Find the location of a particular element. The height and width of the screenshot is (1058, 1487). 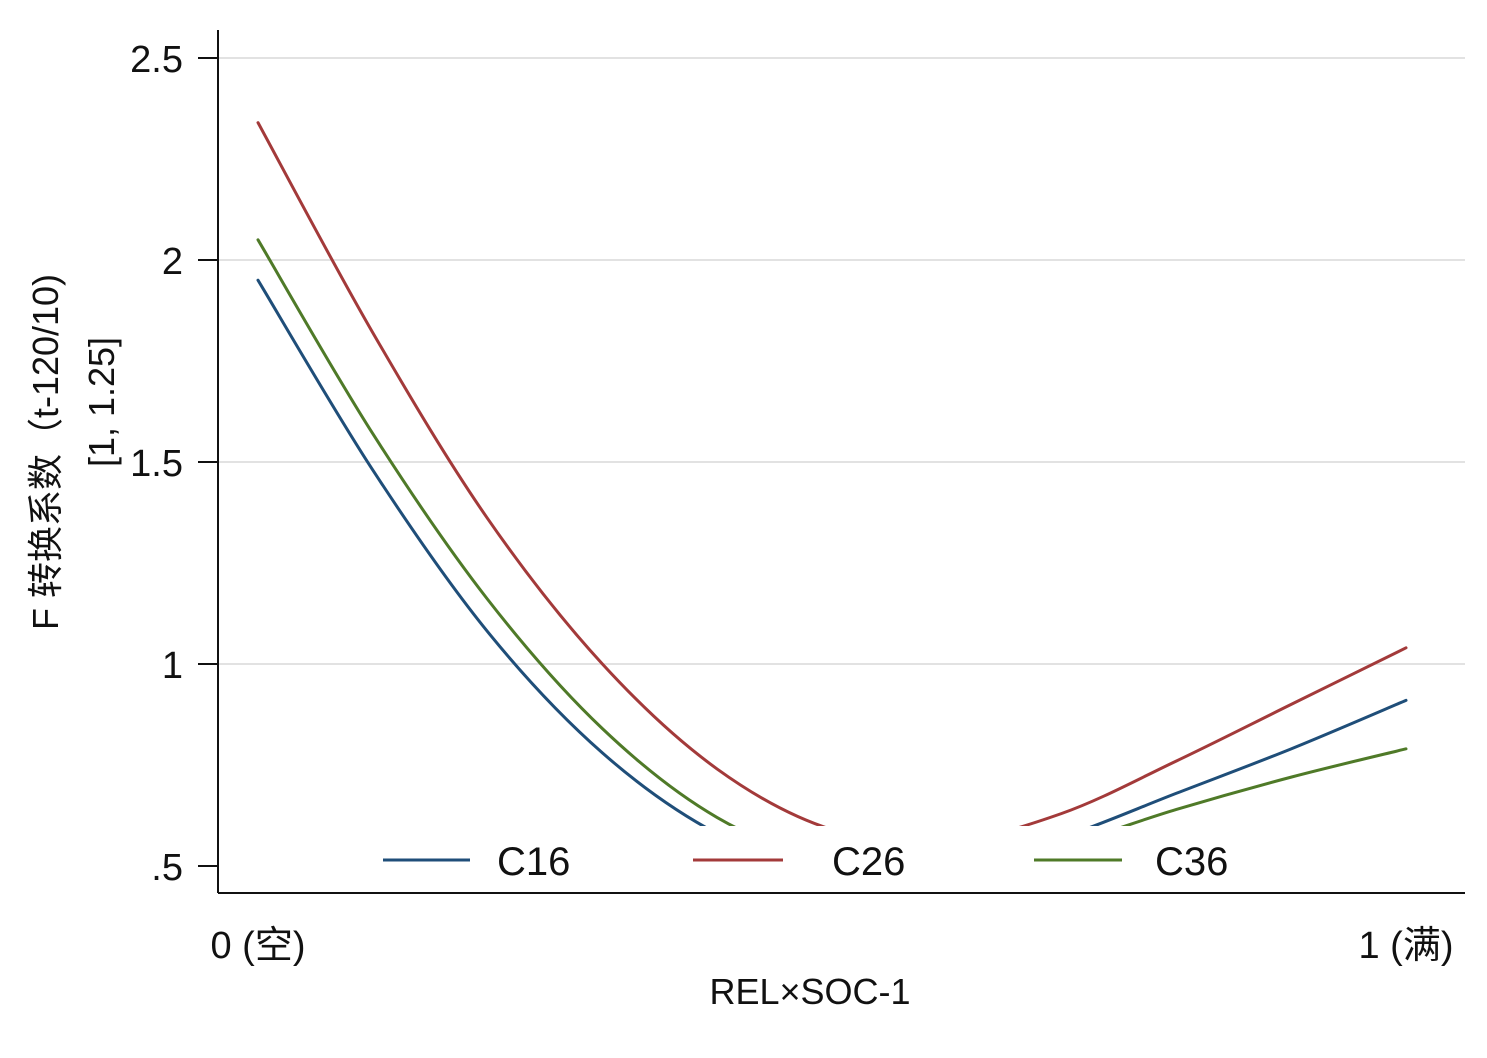

legend-label-c36: C36 is located at coordinates (1191, 862).